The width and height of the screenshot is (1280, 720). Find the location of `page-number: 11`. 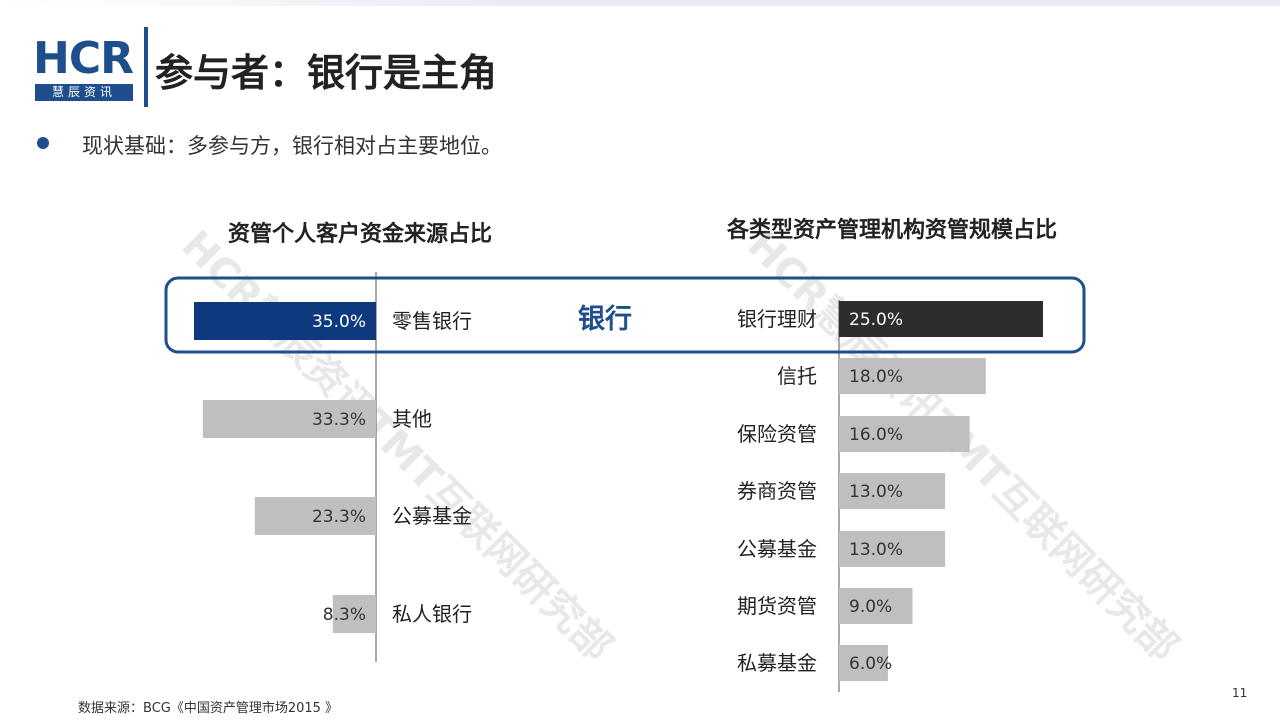

page-number: 11 is located at coordinates (1240, 693).